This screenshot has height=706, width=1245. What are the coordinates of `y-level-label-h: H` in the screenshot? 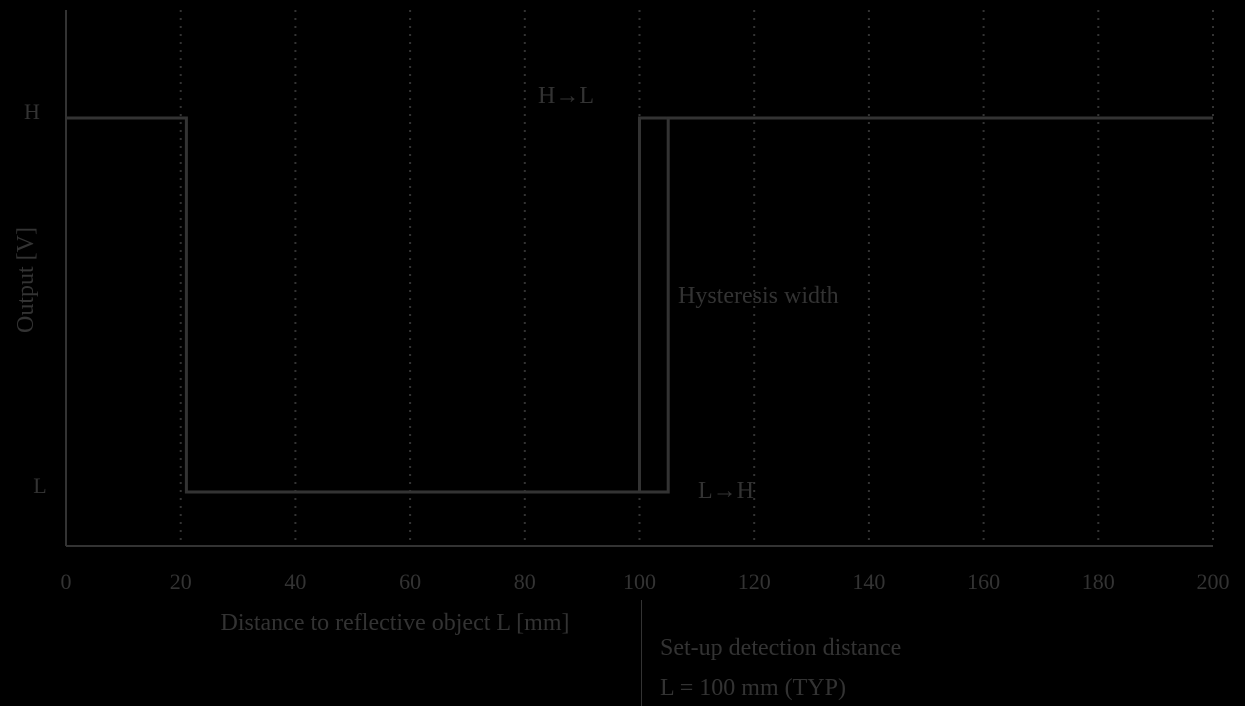 It's located at (32, 111).